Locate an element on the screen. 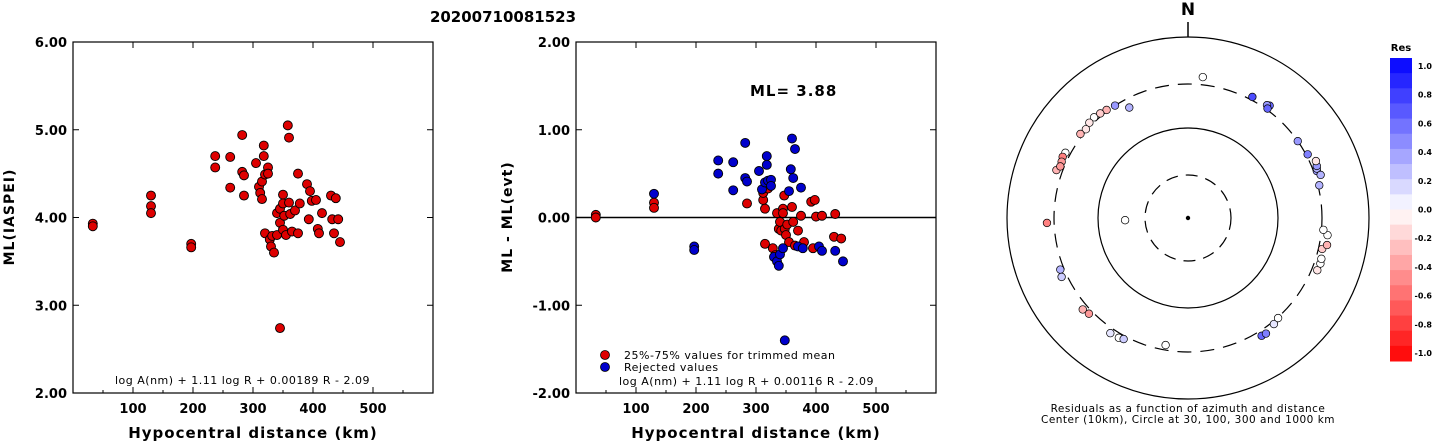  colorbar-tick-label: 0.6 is located at coordinates (1425, 123).